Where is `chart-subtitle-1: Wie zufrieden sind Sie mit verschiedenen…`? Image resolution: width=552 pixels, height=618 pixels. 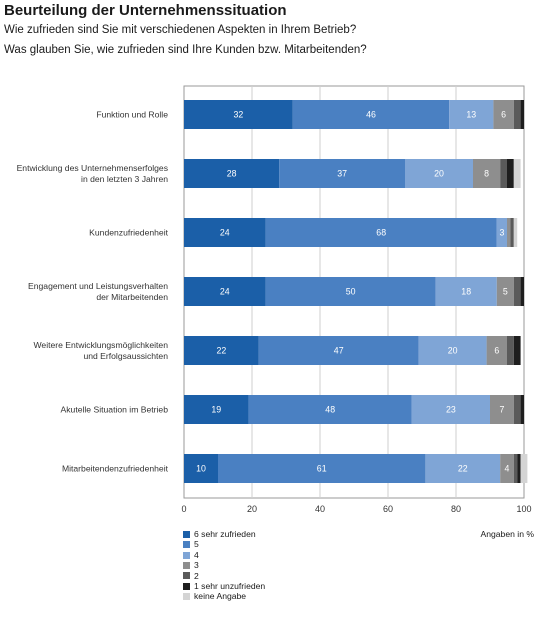
chart-subtitle-1: Wie zufrieden sind Sie mit verschiedenen… is located at coordinates (180, 30).